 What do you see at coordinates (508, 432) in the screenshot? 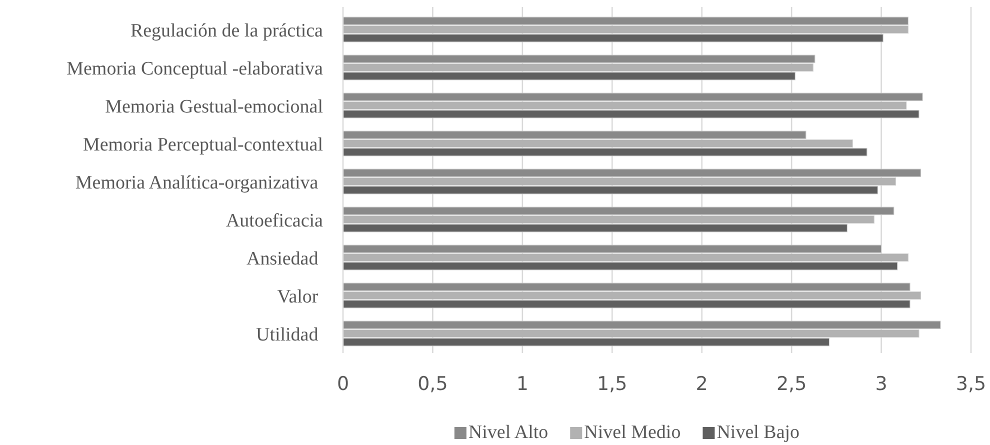
I see `legend-label: Nivel Alto` at bounding box center [508, 432].